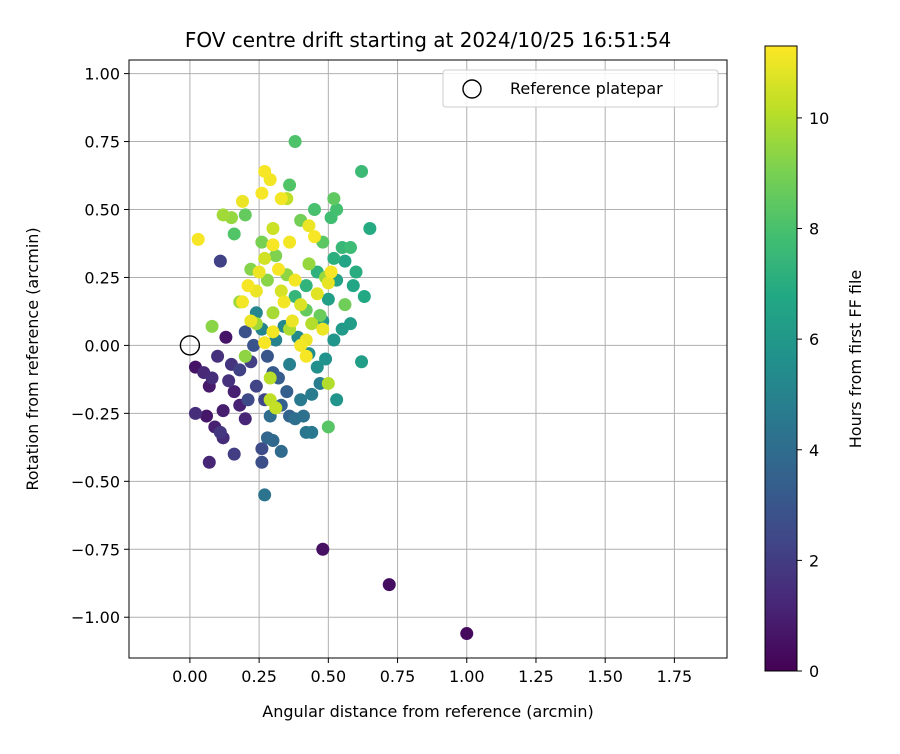 The image size is (900, 754). What do you see at coordinates (190, 345) in the screenshot?
I see `reference-platepar-marker` at bounding box center [190, 345].